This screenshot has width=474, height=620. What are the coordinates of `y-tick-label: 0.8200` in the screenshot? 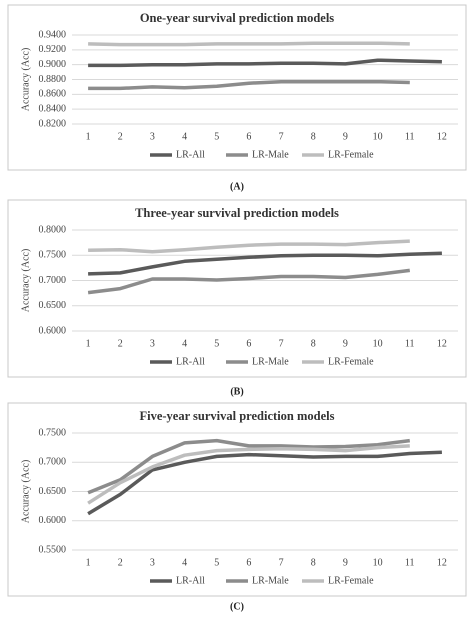 It's located at (53, 123).